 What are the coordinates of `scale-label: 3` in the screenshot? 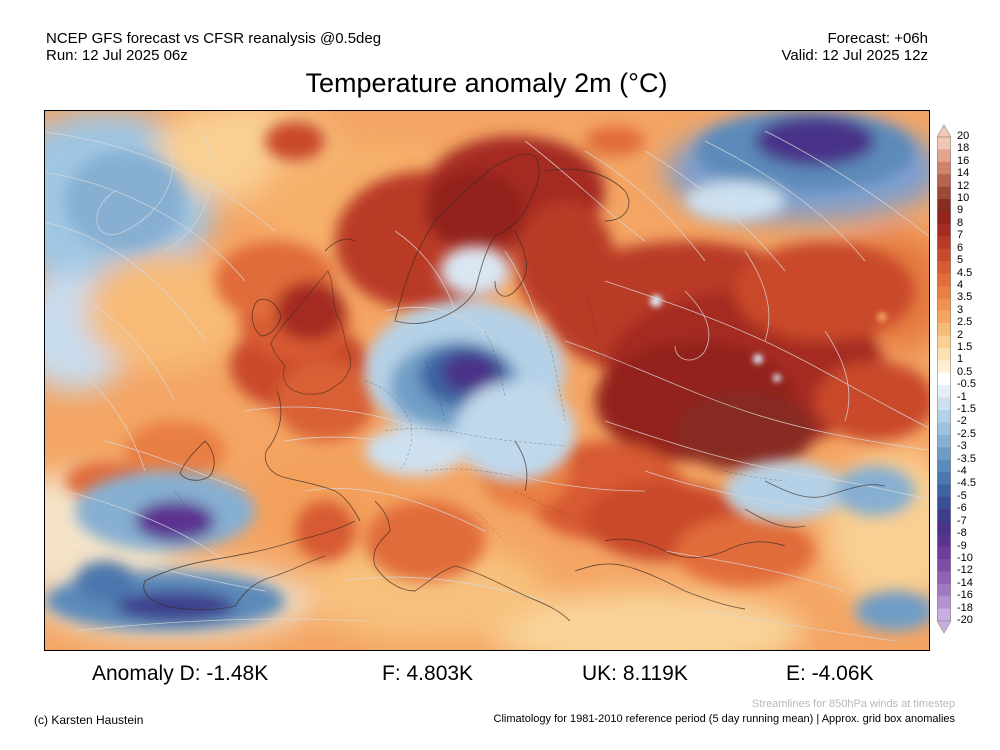 It's located at (960, 309).